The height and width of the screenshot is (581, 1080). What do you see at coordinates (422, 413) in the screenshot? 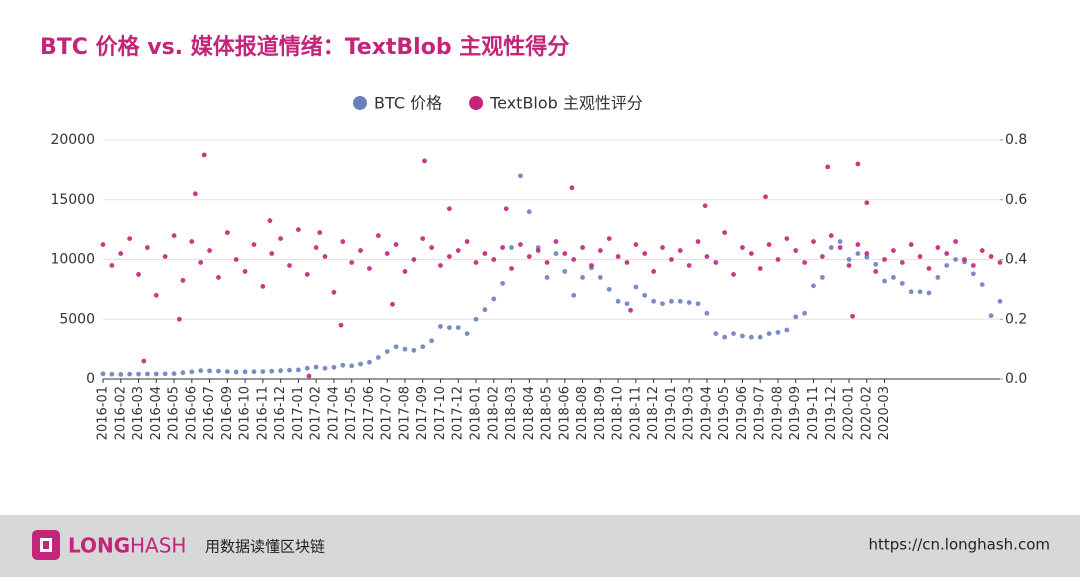
I see `x-tick-label: 2017-09` at bounding box center [422, 413].